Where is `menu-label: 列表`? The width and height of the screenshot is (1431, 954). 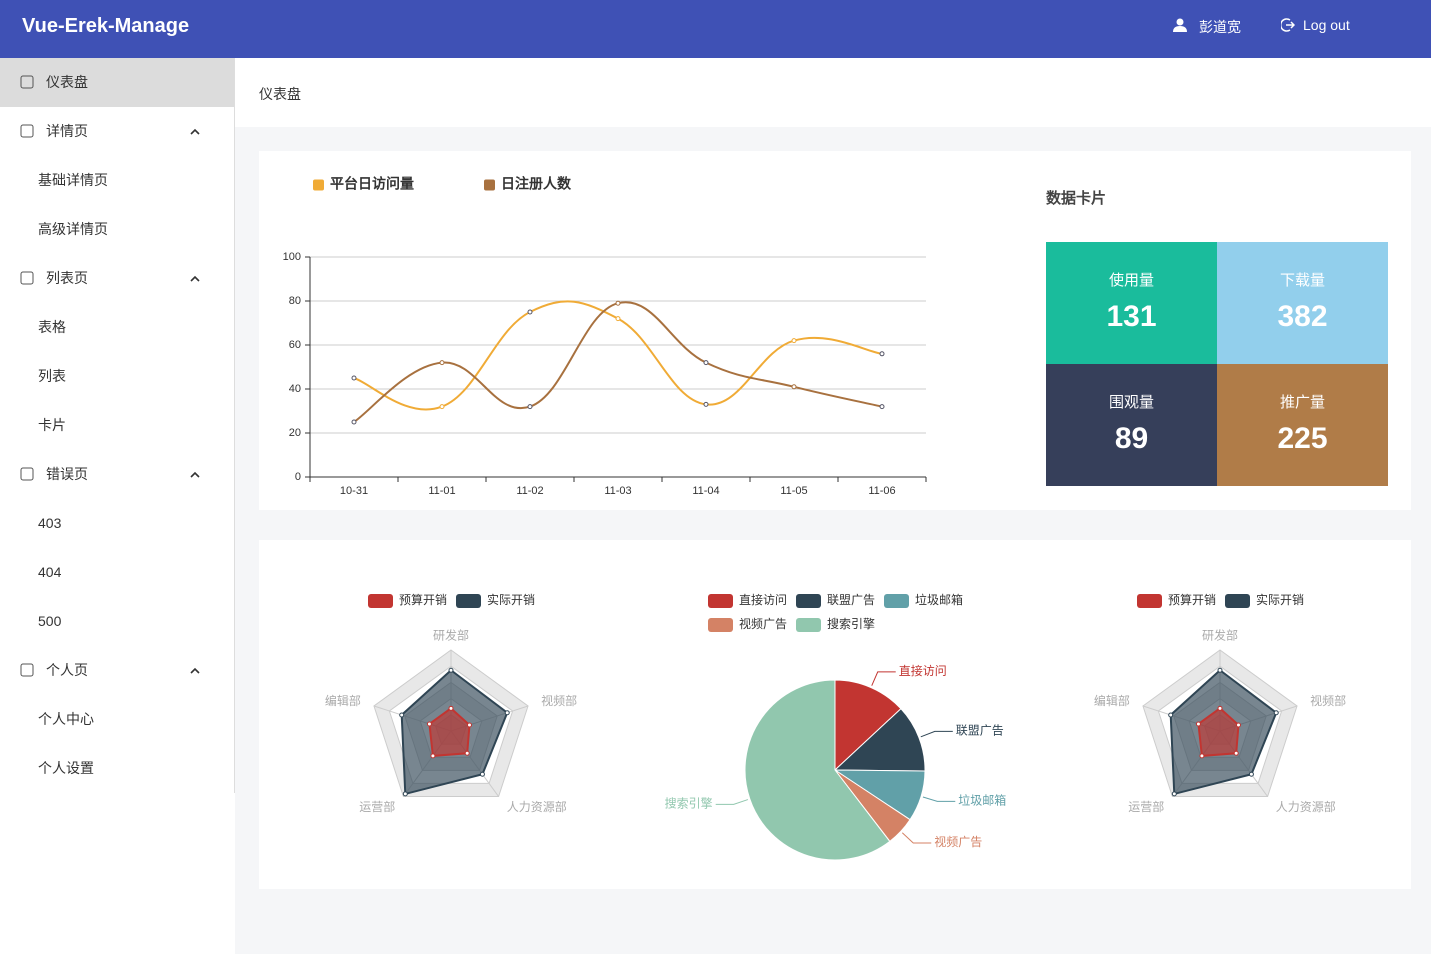 menu-label: 列表 is located at coordinates (52, 376).